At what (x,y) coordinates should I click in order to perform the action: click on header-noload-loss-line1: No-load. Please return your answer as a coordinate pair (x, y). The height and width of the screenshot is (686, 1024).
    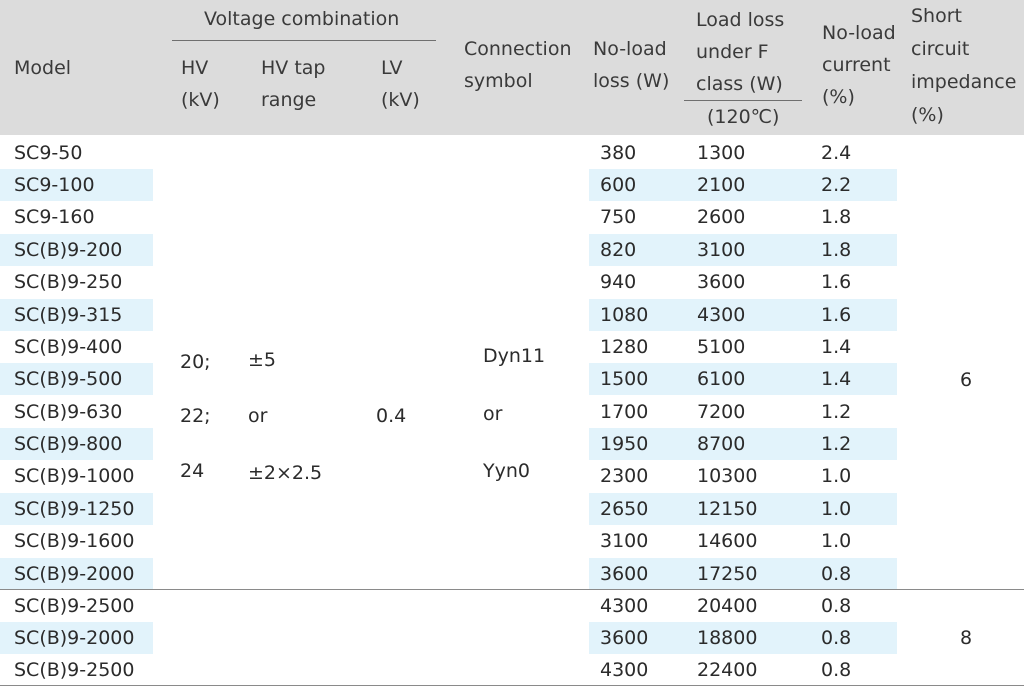
    Looking at the image, I should click on (630, 49).